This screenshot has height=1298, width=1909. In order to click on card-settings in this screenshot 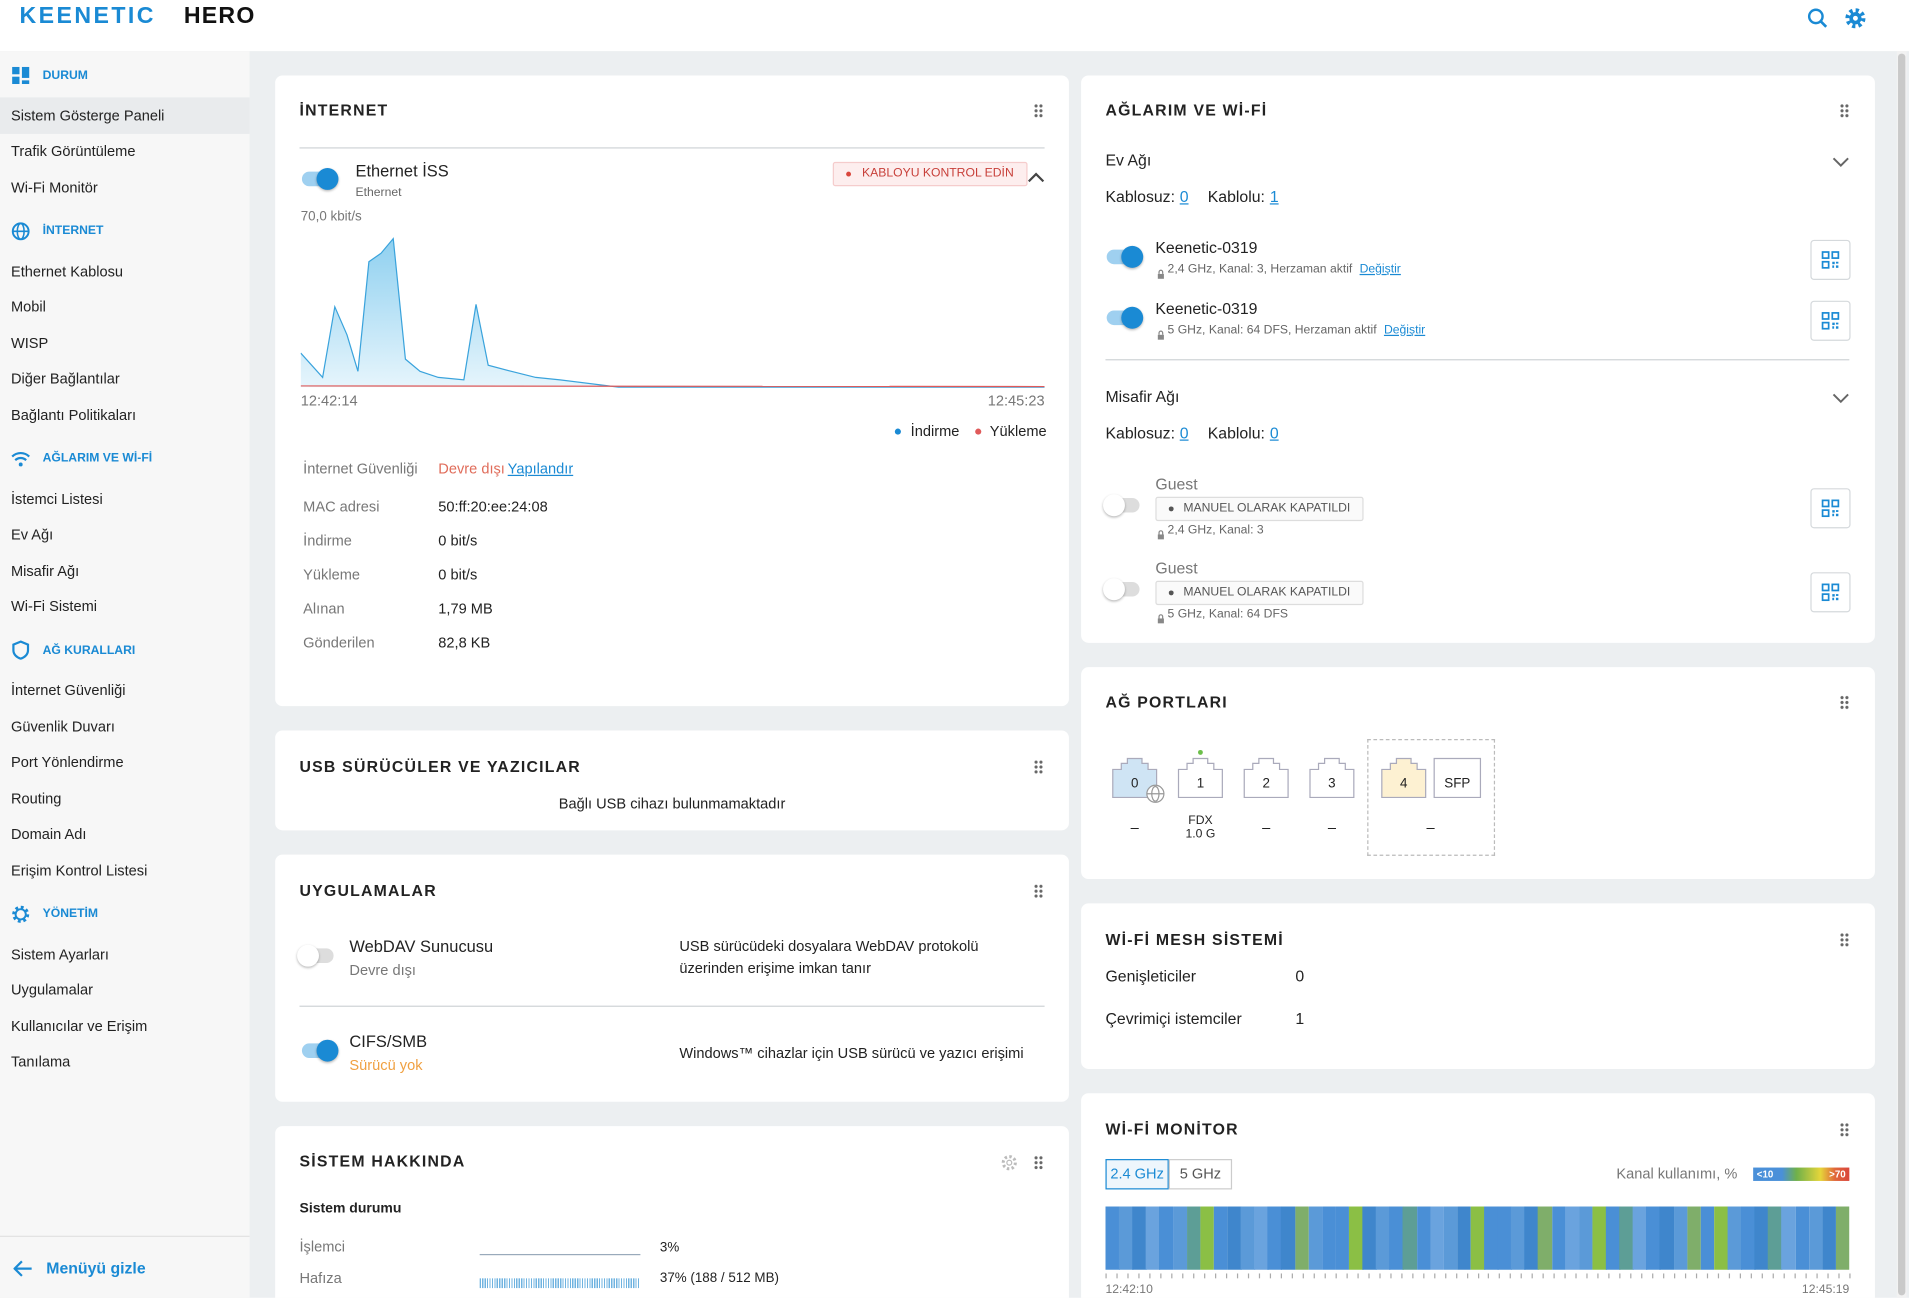, I will do `click(1009, 1162)`.